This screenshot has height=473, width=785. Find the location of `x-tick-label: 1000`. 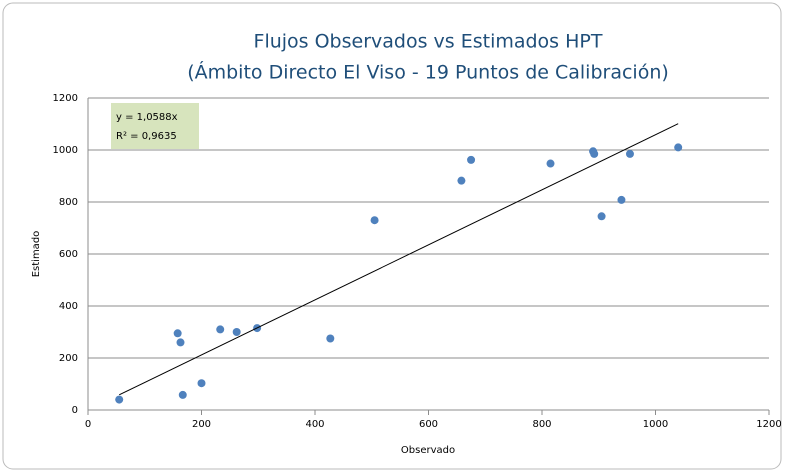

x-tick-label: 1000 is located at coordinates (655, 424).